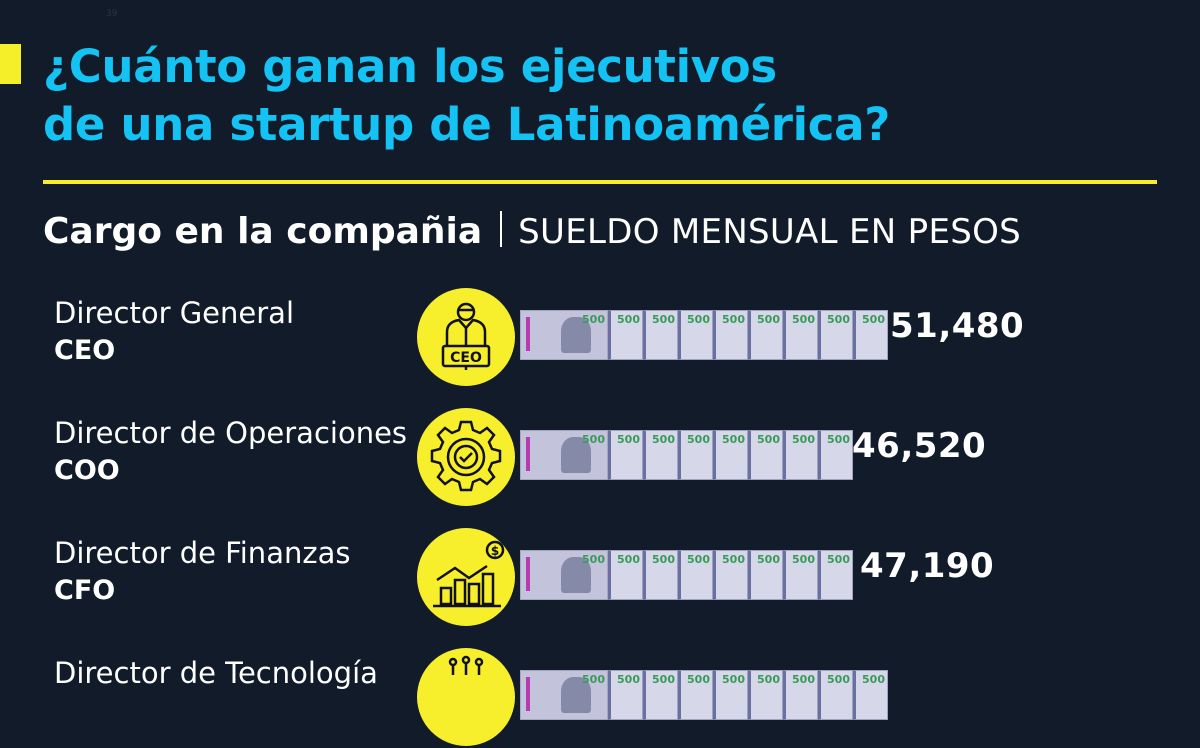 This screenshot has width=1200, height=748. I want to click on role-abbr: CFO, so click(85, 590).